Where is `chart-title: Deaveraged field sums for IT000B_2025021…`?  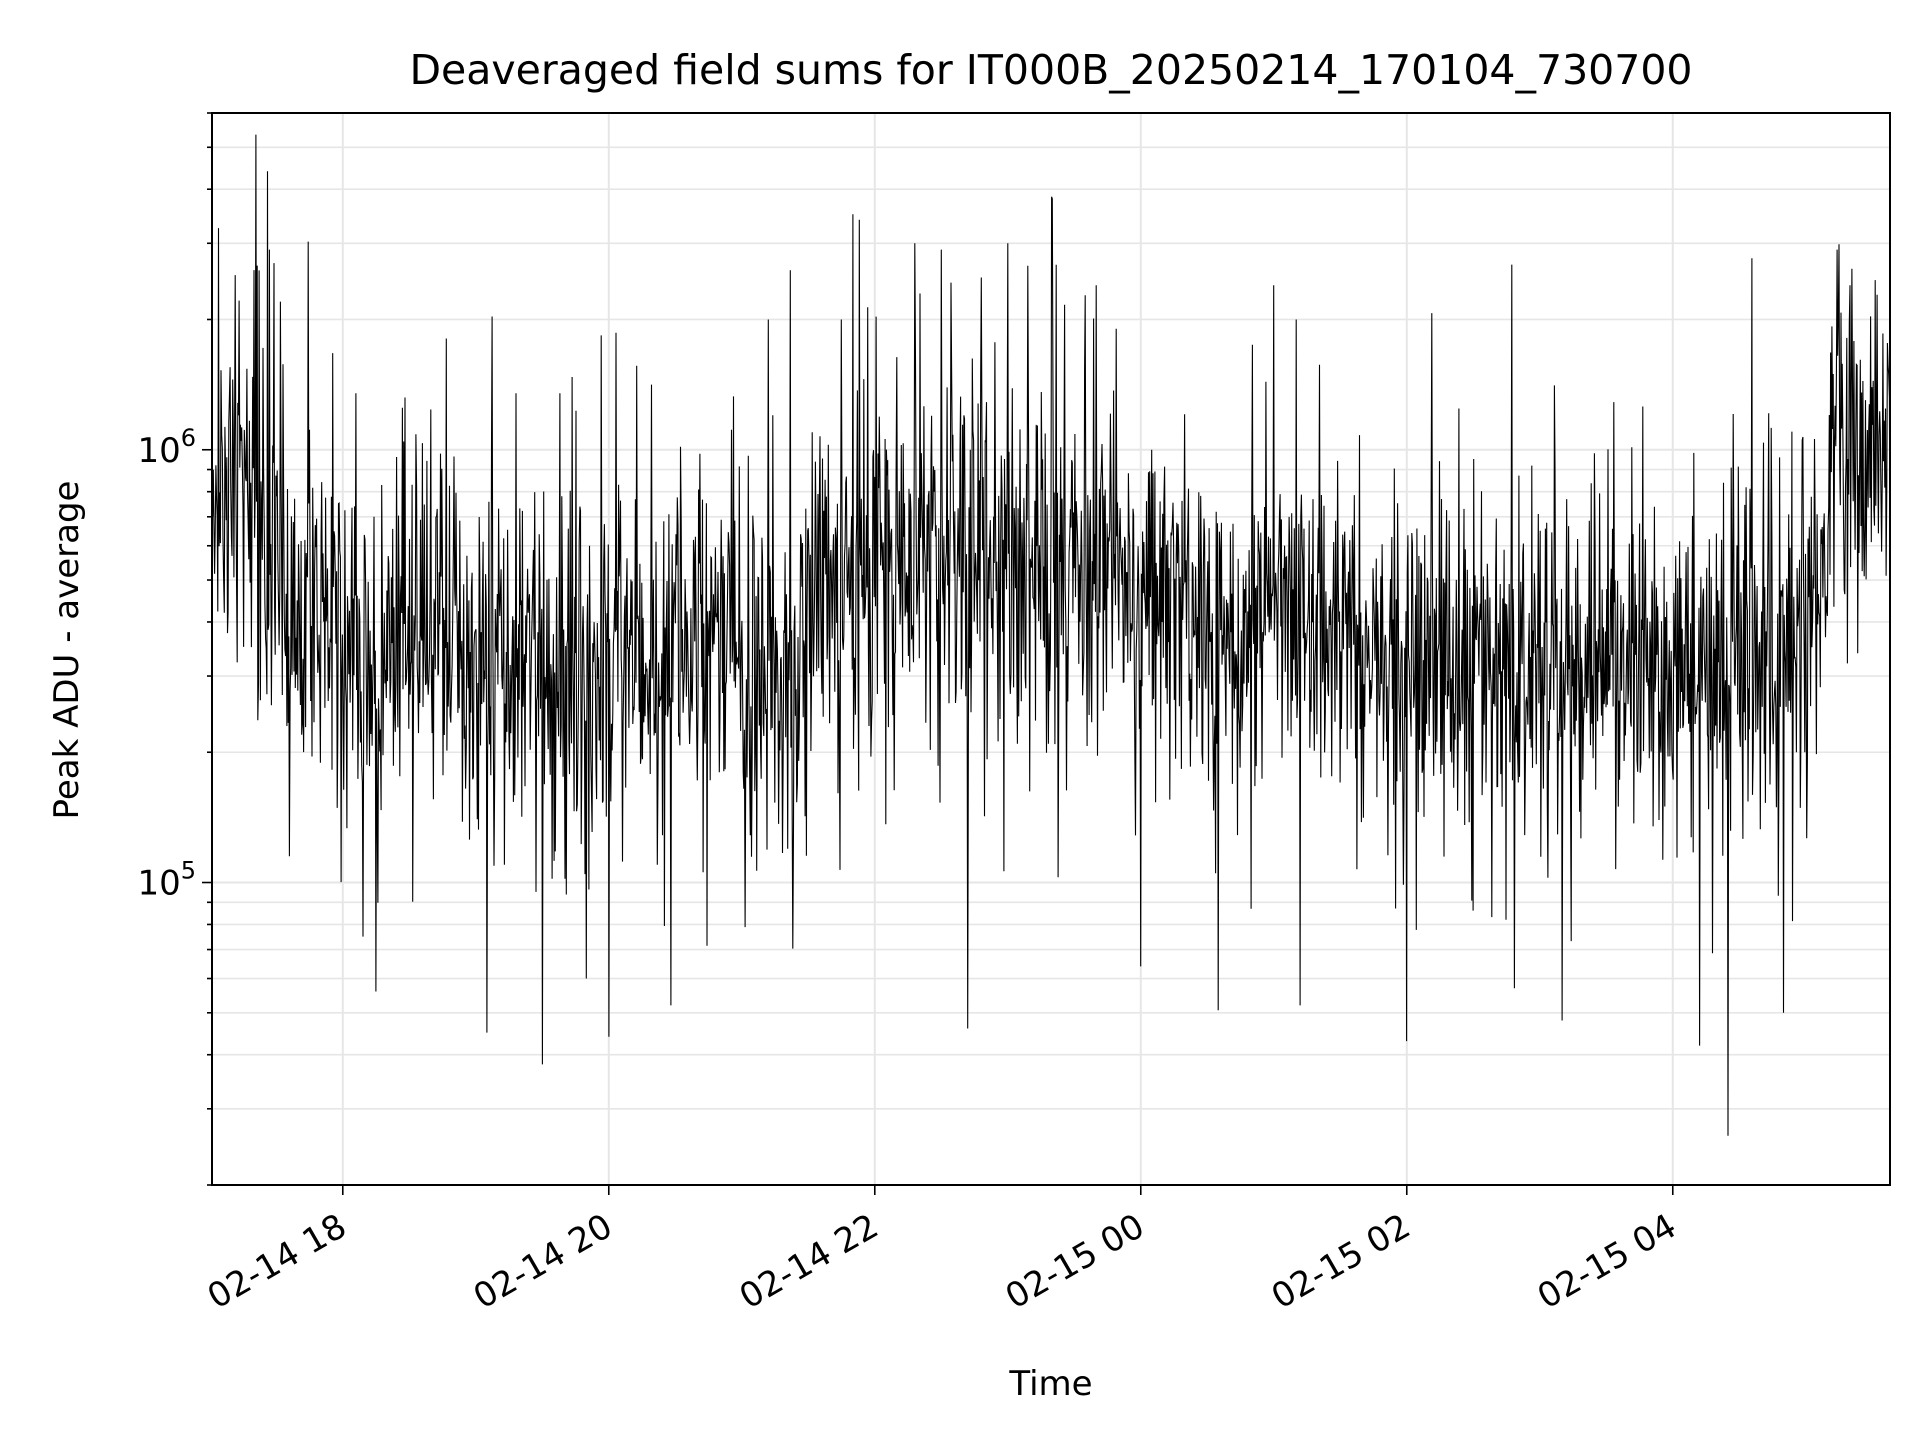
chart-title: Deaveraged field sums for IT000B_2025021… is located at coordinates (1050, 70).